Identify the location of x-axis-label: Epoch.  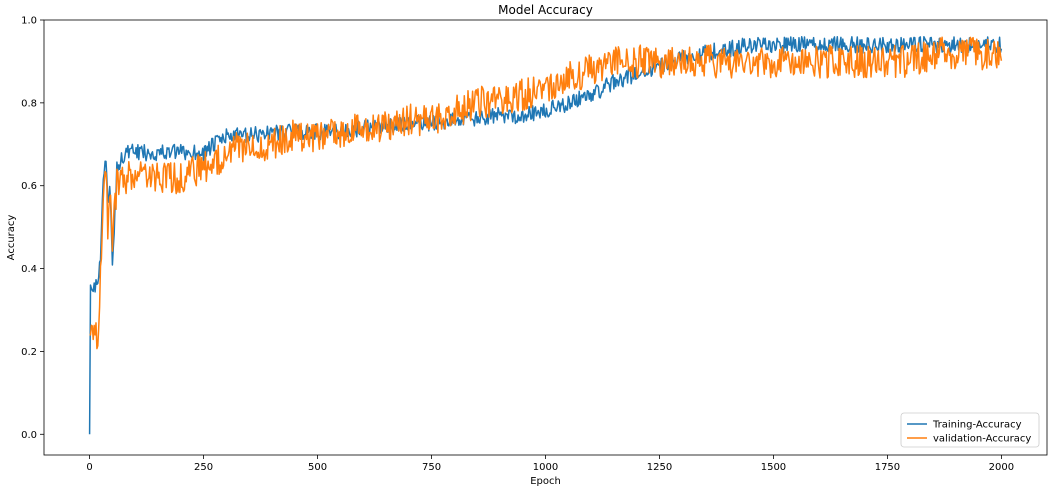
(545, 481).